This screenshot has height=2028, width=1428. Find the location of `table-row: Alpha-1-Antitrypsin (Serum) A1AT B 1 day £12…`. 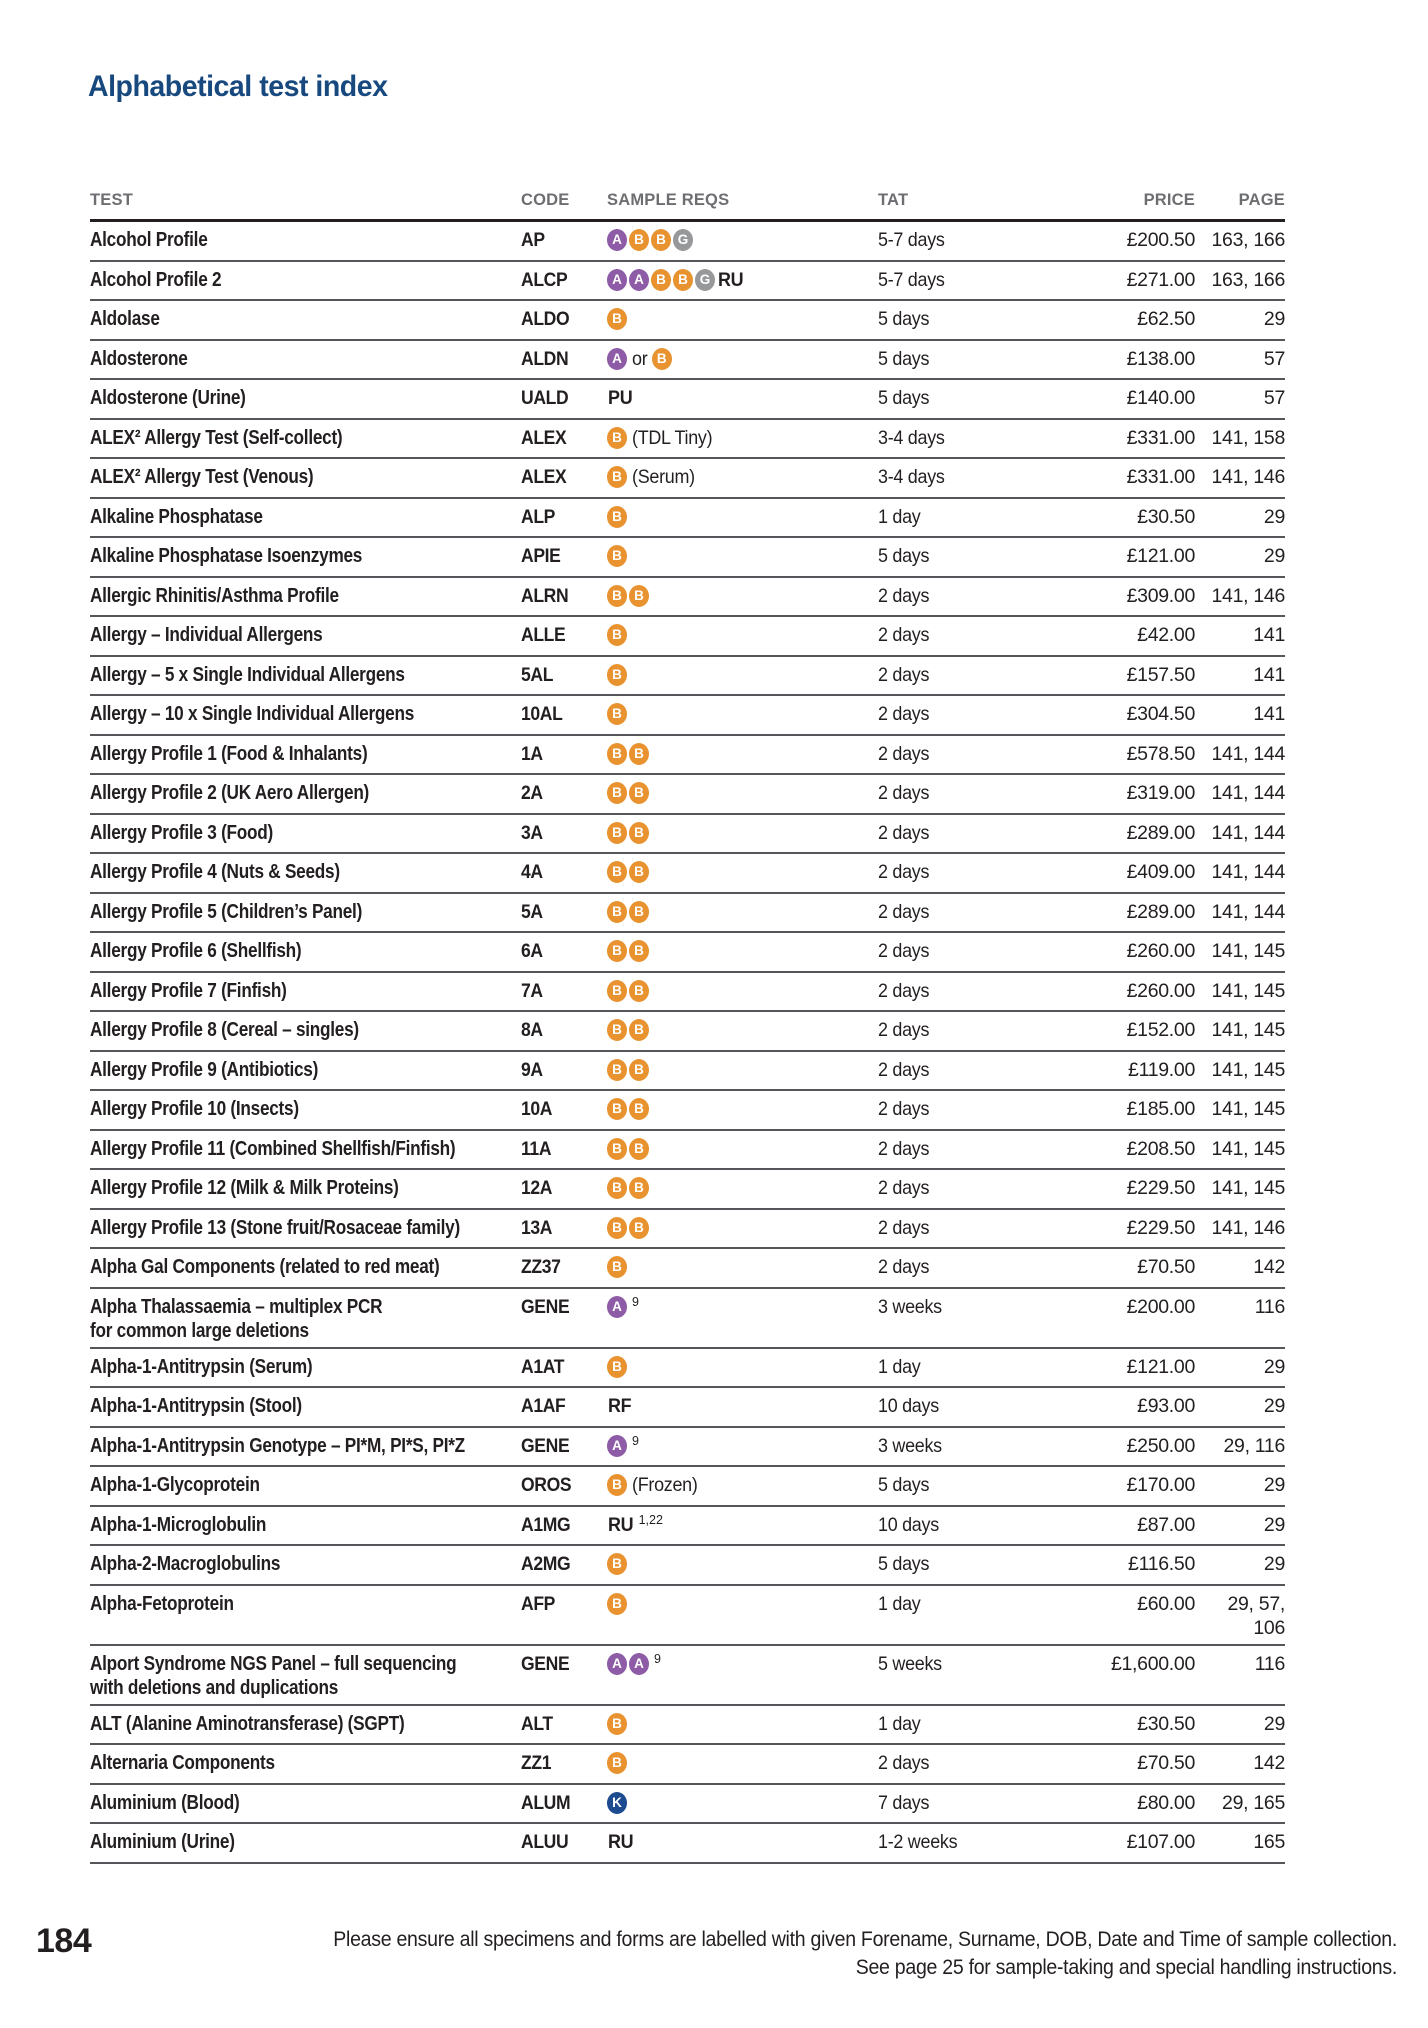

table-row: Alpha-1-Antitrypsin (Serum) A1AT B 1 day £12… is located at coordinates (687, 1368).